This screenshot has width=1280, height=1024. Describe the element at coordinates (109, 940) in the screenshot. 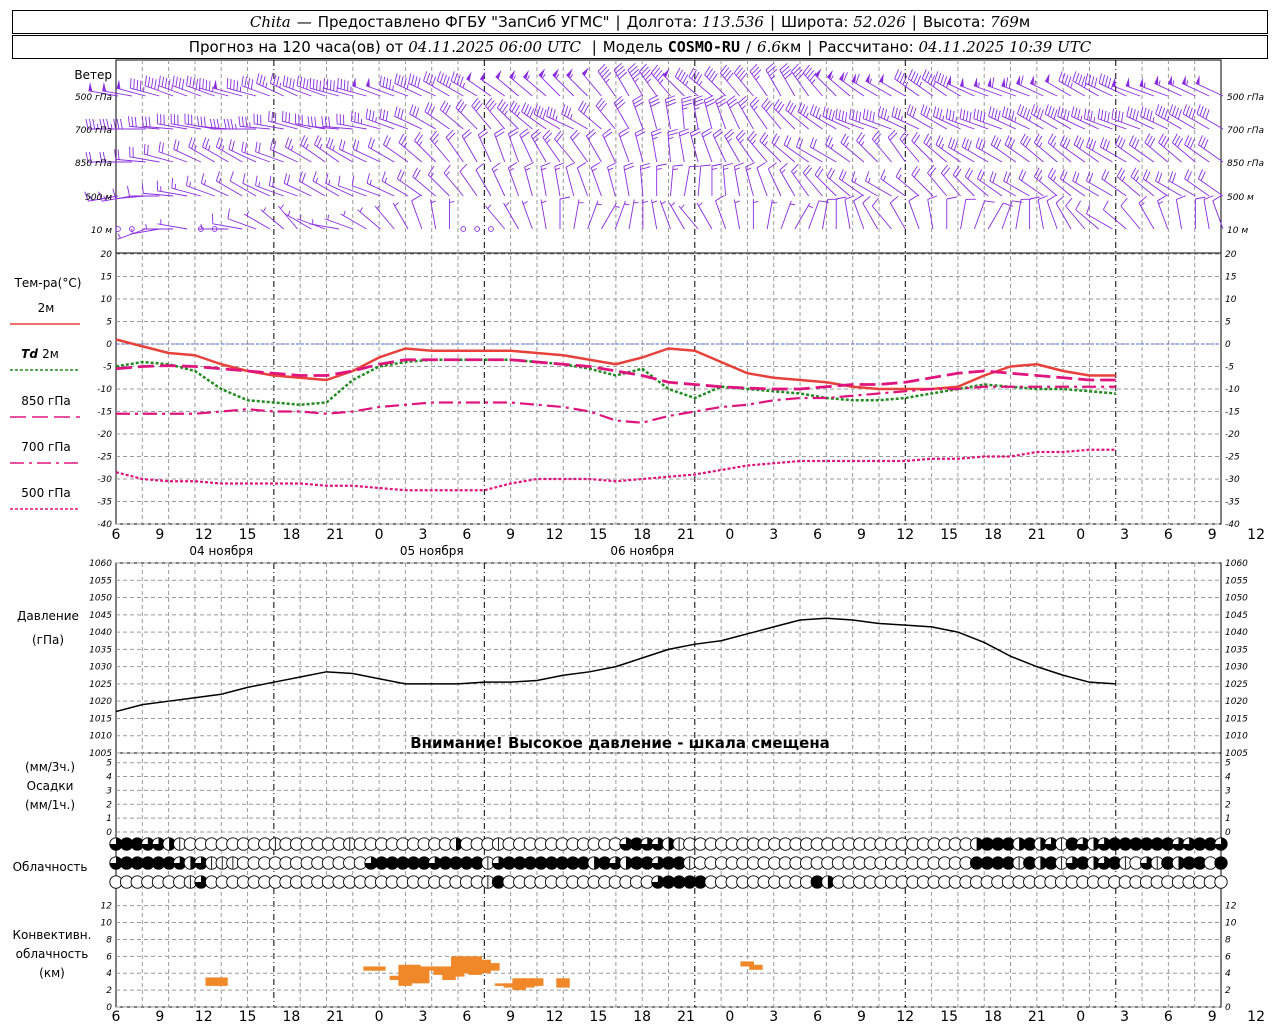

I see `y-tick: 8` at that location.